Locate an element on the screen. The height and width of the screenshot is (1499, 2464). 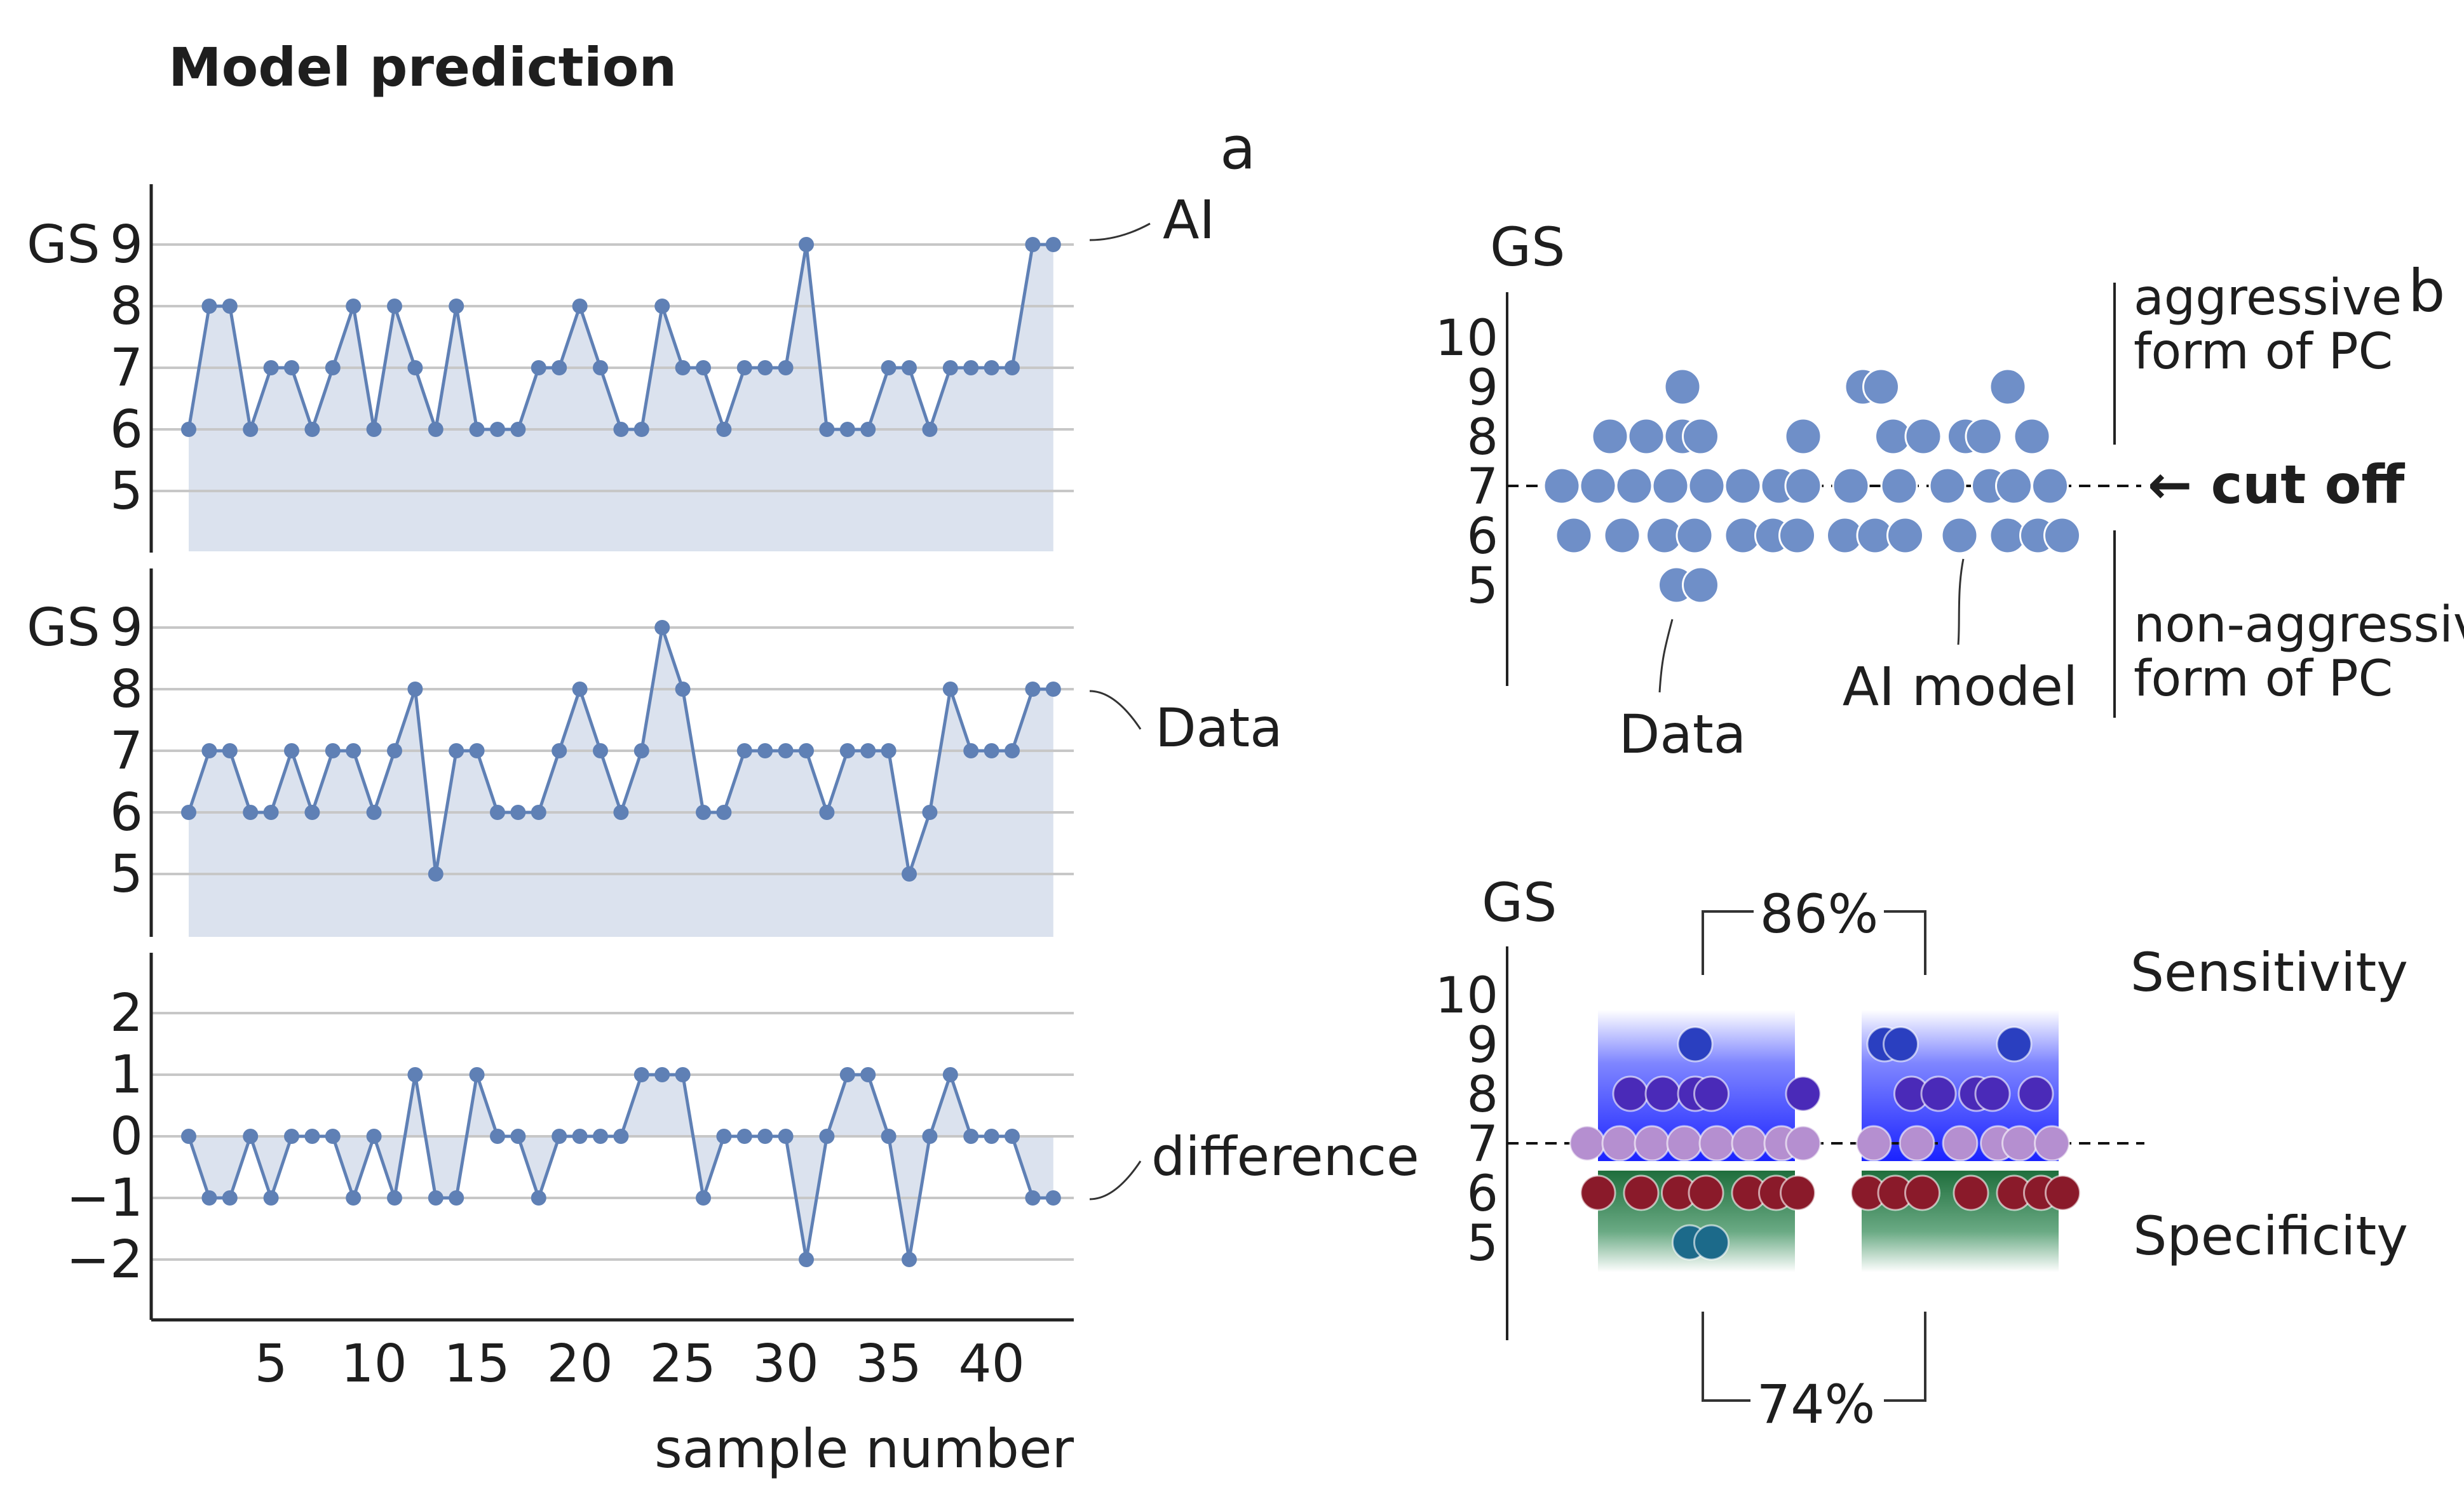
y-tick-label: 9 is located at coordinates (127, 245).